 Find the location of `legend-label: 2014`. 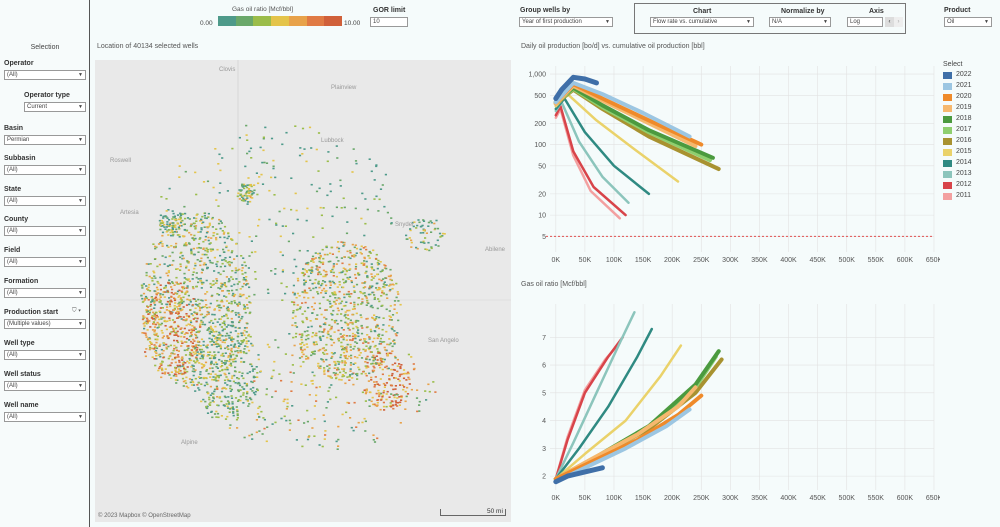

legend-label: 2014 is located at coordinates (964, 162).